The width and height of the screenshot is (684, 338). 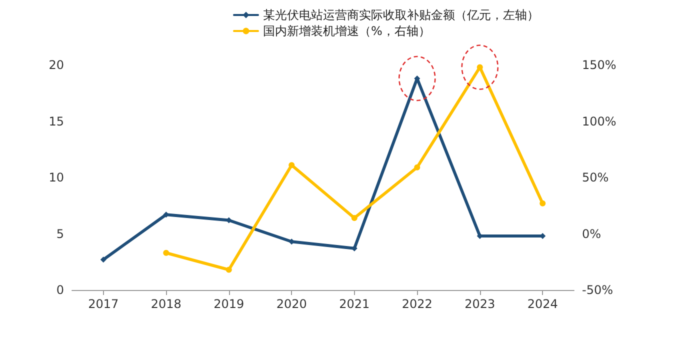 What do you see at coordinates (401, 15) in the screenshot?
I see `legend-label: 某光伏电站运营商实际收取补贴金额（亿元，左轴）` at bounding box center [401, 15].